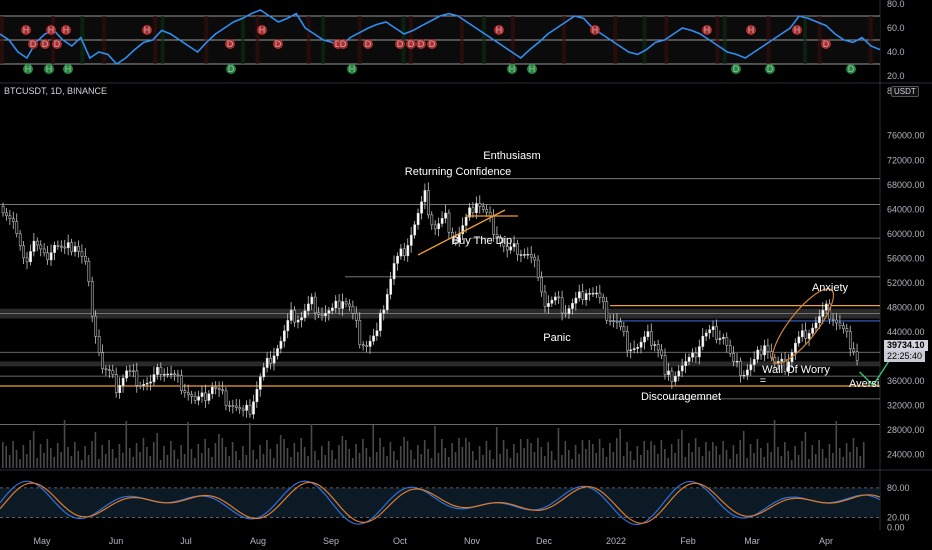 This screenshot has width=932, height=550. I want to click on price-tick-label: 44000.00, so click(906, 332).